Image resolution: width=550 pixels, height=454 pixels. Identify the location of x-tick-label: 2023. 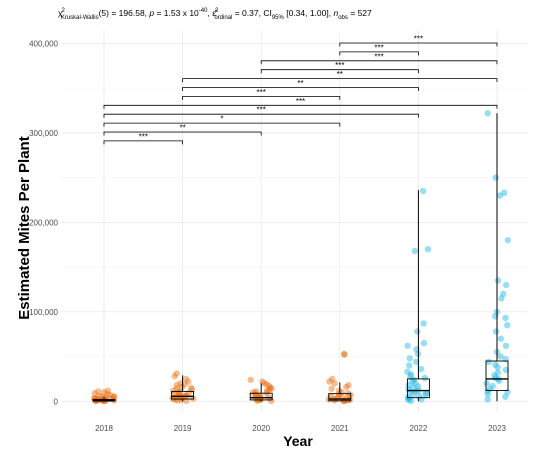
(497, 428).